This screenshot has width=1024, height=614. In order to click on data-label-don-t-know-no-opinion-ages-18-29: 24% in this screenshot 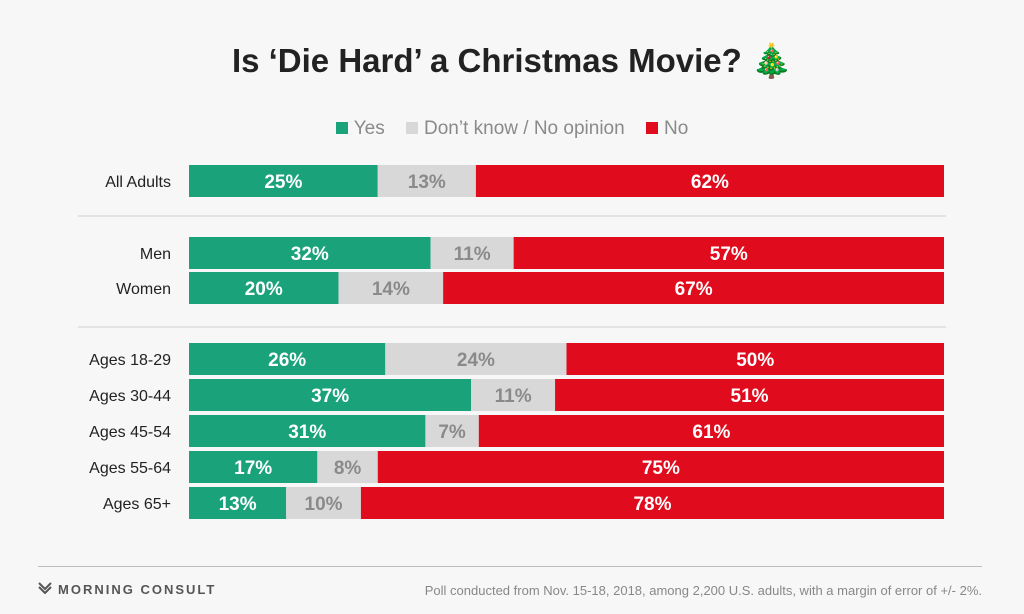, I will do `click(476, 360)`.